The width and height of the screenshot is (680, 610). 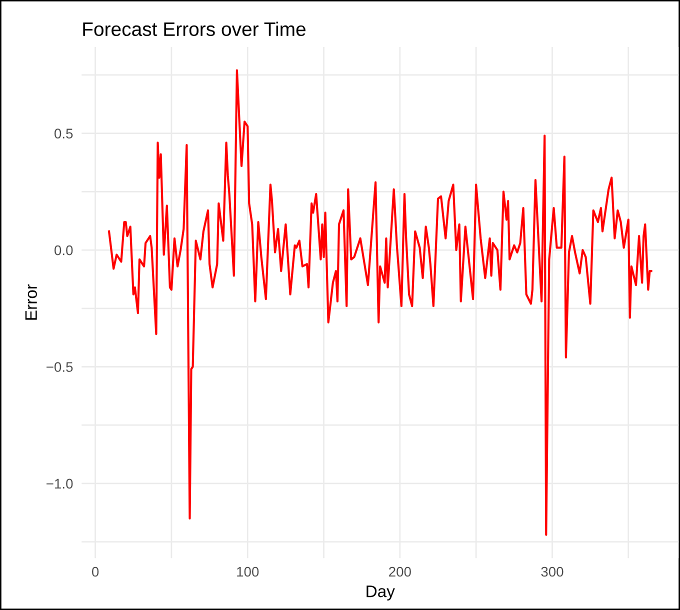 What do you see at coordinates (59, 483) in the screenshot?
I see `y-tick-label: −1.0` at bounding box center [59, 483].